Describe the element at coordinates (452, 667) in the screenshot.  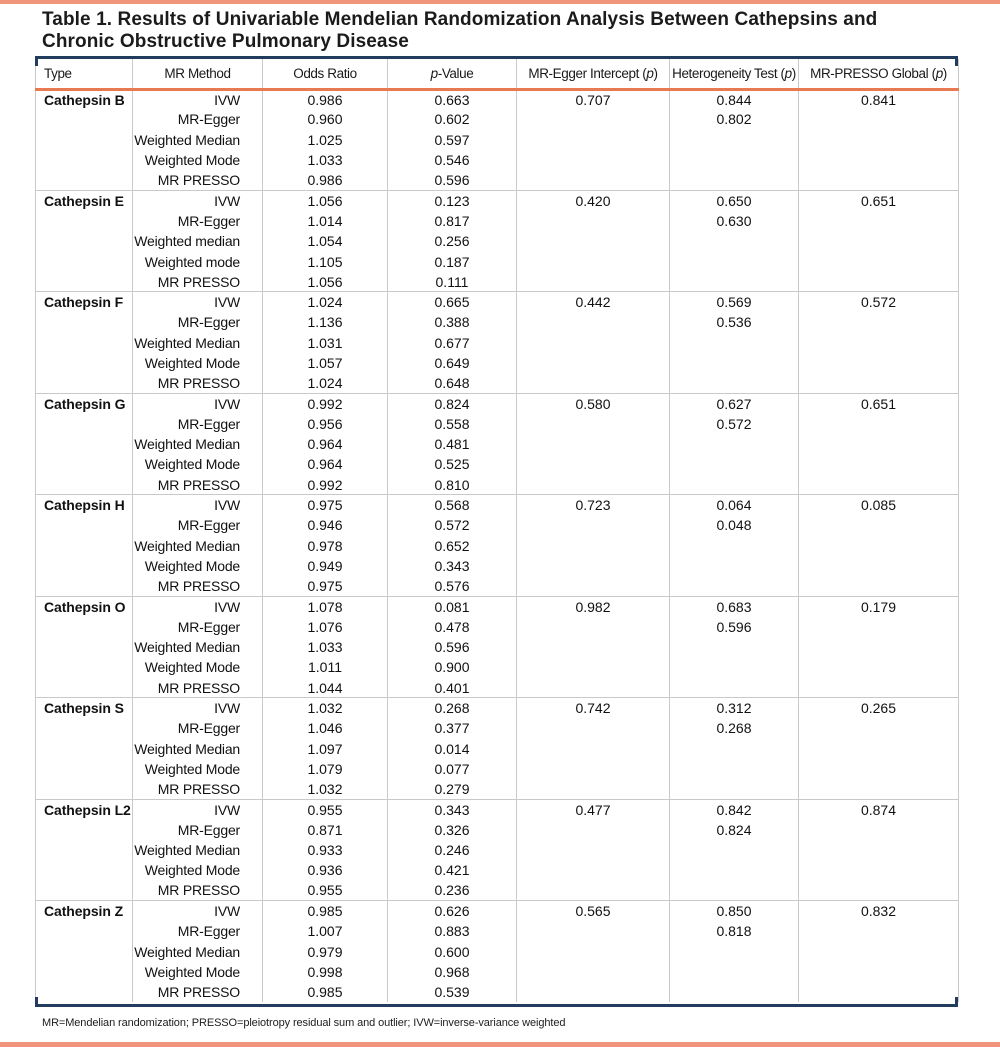
I see `p-value-cell: 0.900` at that location.